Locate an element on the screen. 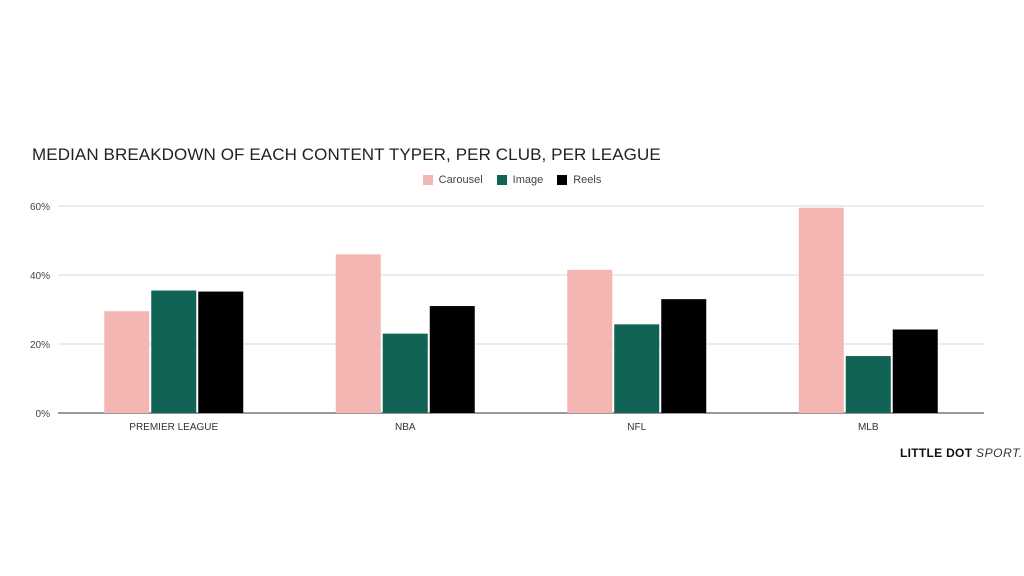  legend-item-image: Image is located at coordinates (520, 180).